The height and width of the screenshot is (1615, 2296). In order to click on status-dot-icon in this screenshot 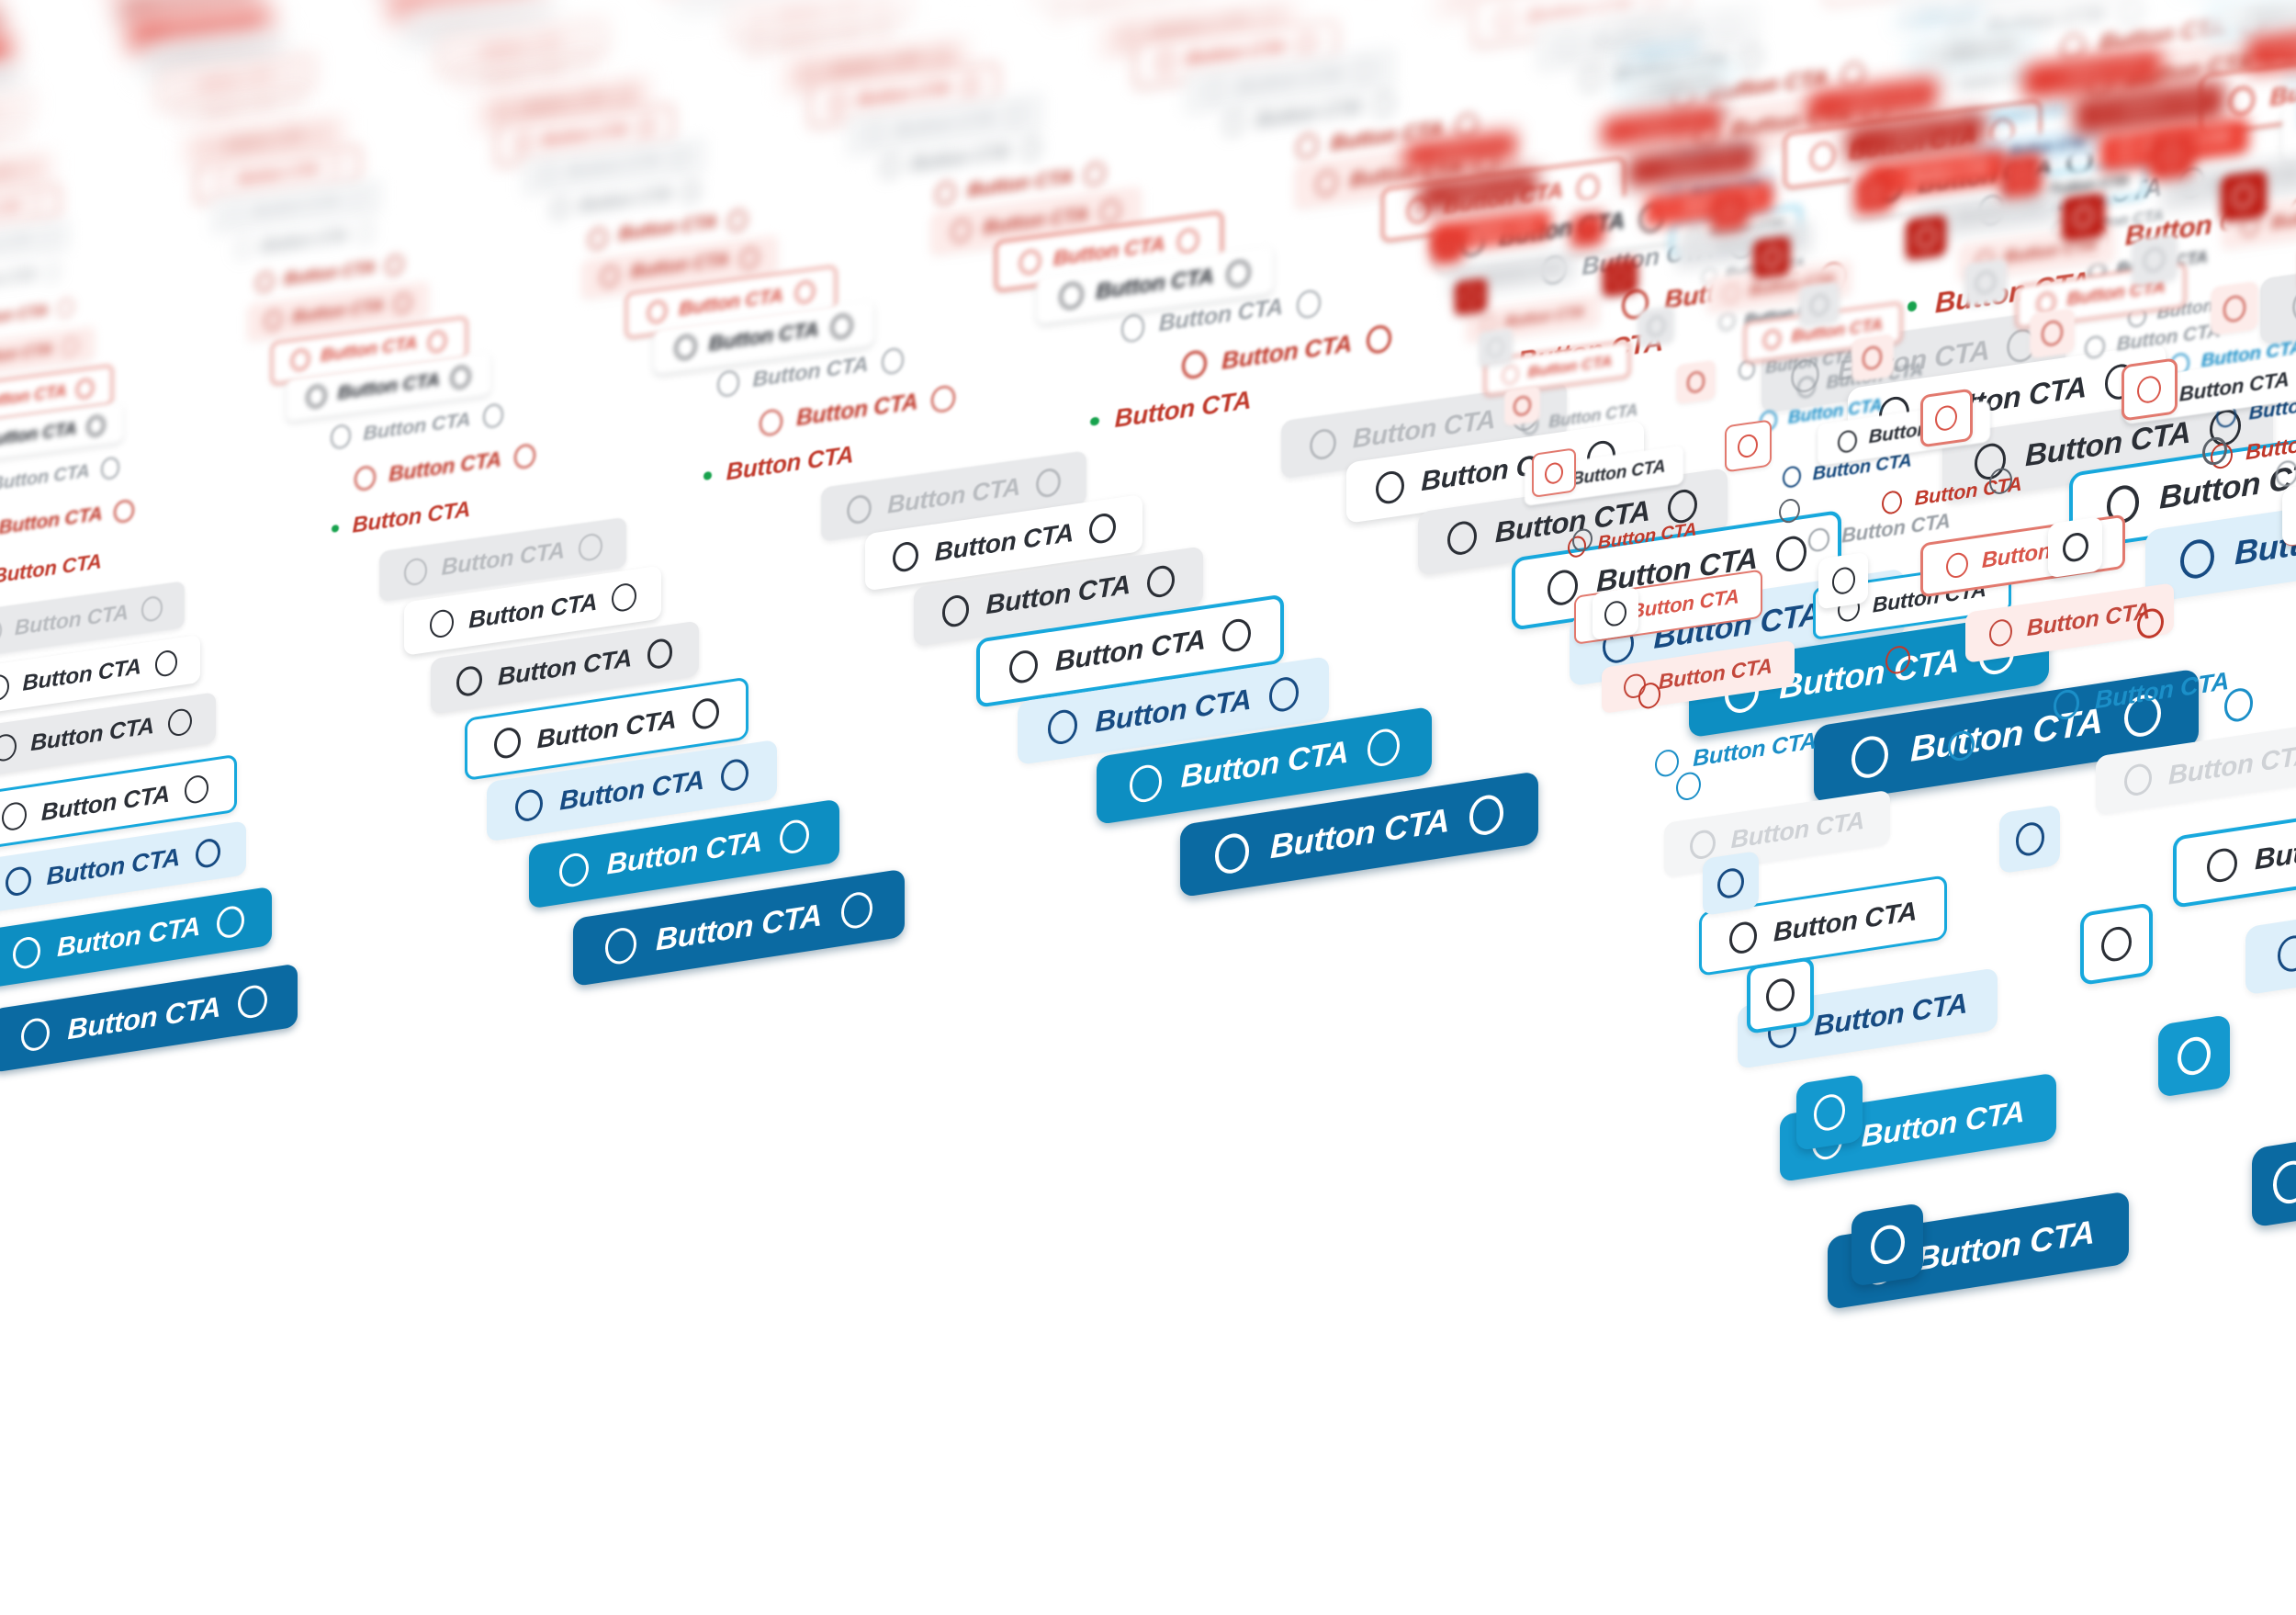, I will do `click(708, 476)`.